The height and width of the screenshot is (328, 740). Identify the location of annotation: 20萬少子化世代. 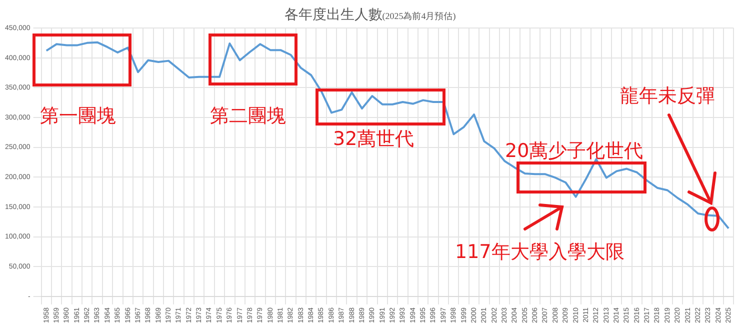
(574, 151).